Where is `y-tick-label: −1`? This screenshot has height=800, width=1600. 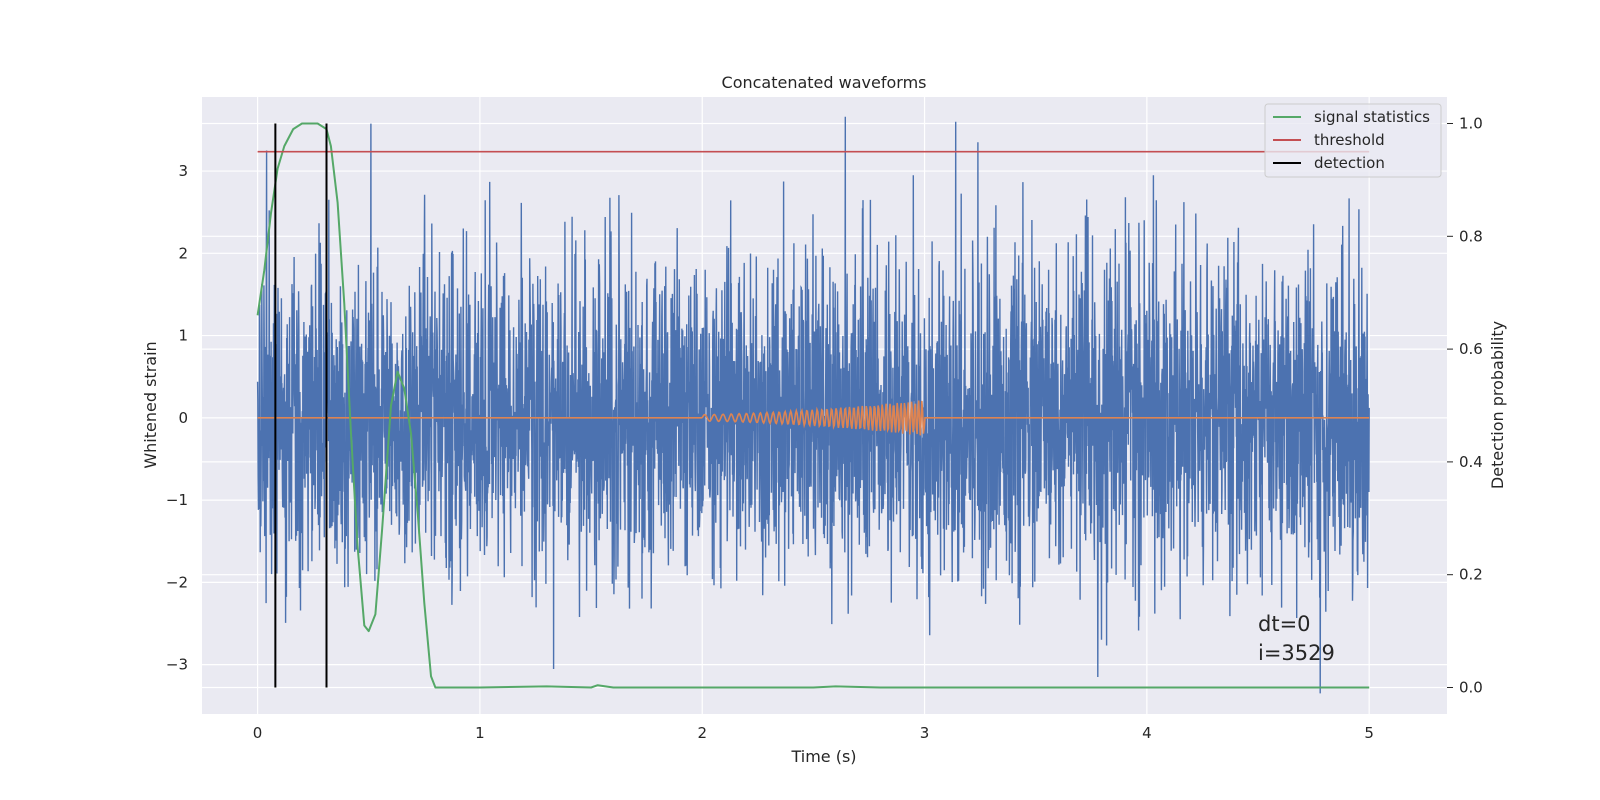
y-tick-label: −1 is located at coordinates (177, 500).